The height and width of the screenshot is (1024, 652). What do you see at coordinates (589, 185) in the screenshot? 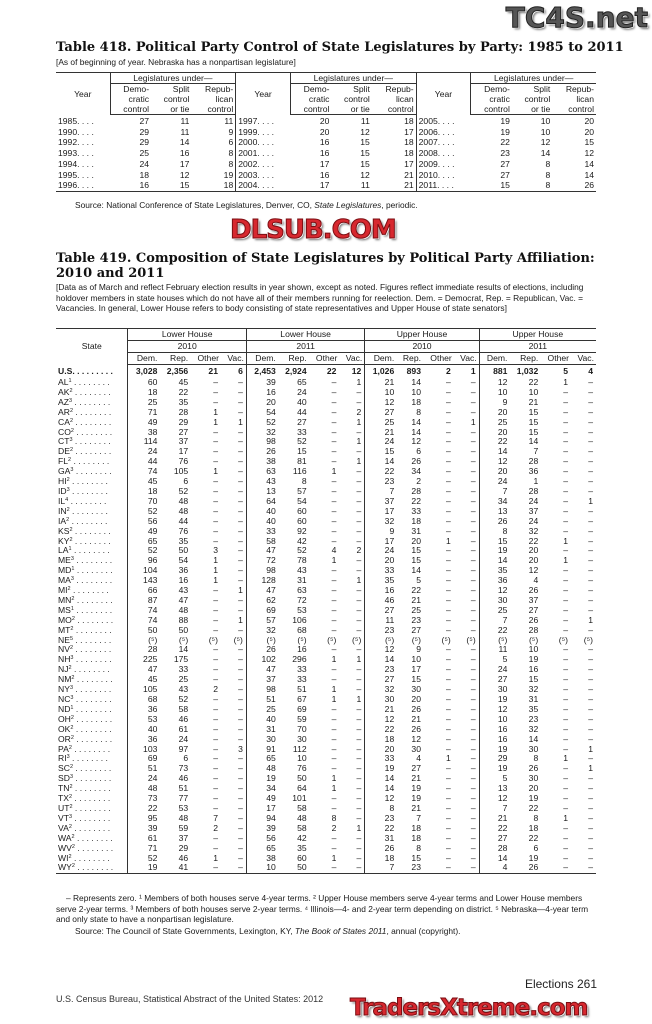
I see `cell-text: 26` at bounding box center [589, 185].